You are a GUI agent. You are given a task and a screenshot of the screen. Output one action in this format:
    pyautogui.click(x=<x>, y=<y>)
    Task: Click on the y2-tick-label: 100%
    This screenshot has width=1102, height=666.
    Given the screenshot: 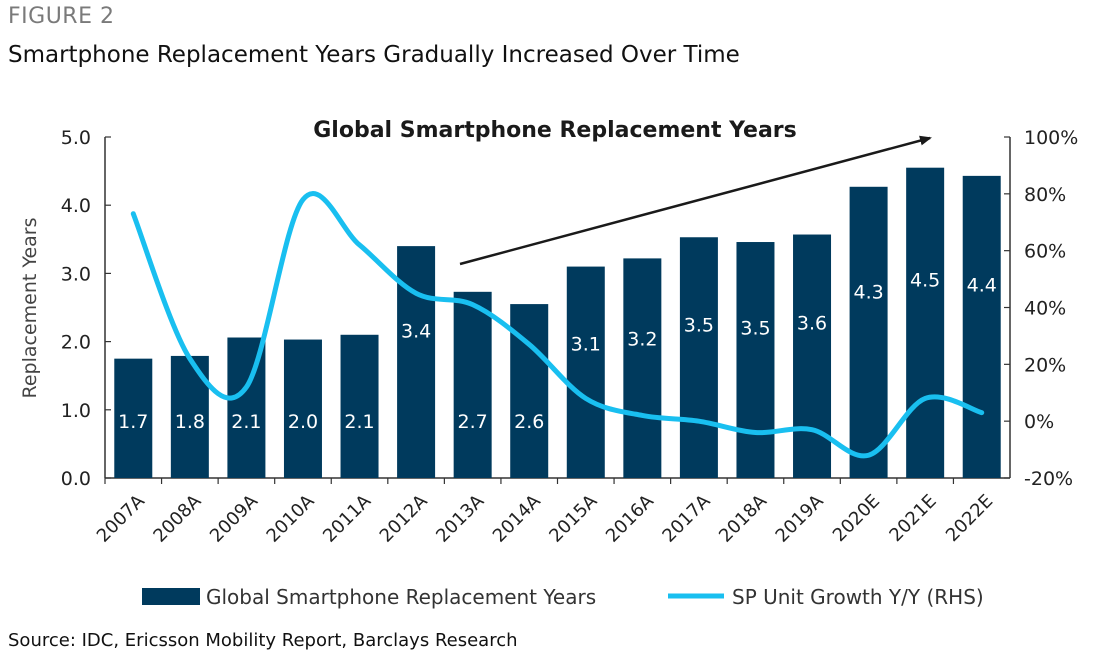 What is the action you would take?
    pyautogui.click(x=1051, y=138)
    